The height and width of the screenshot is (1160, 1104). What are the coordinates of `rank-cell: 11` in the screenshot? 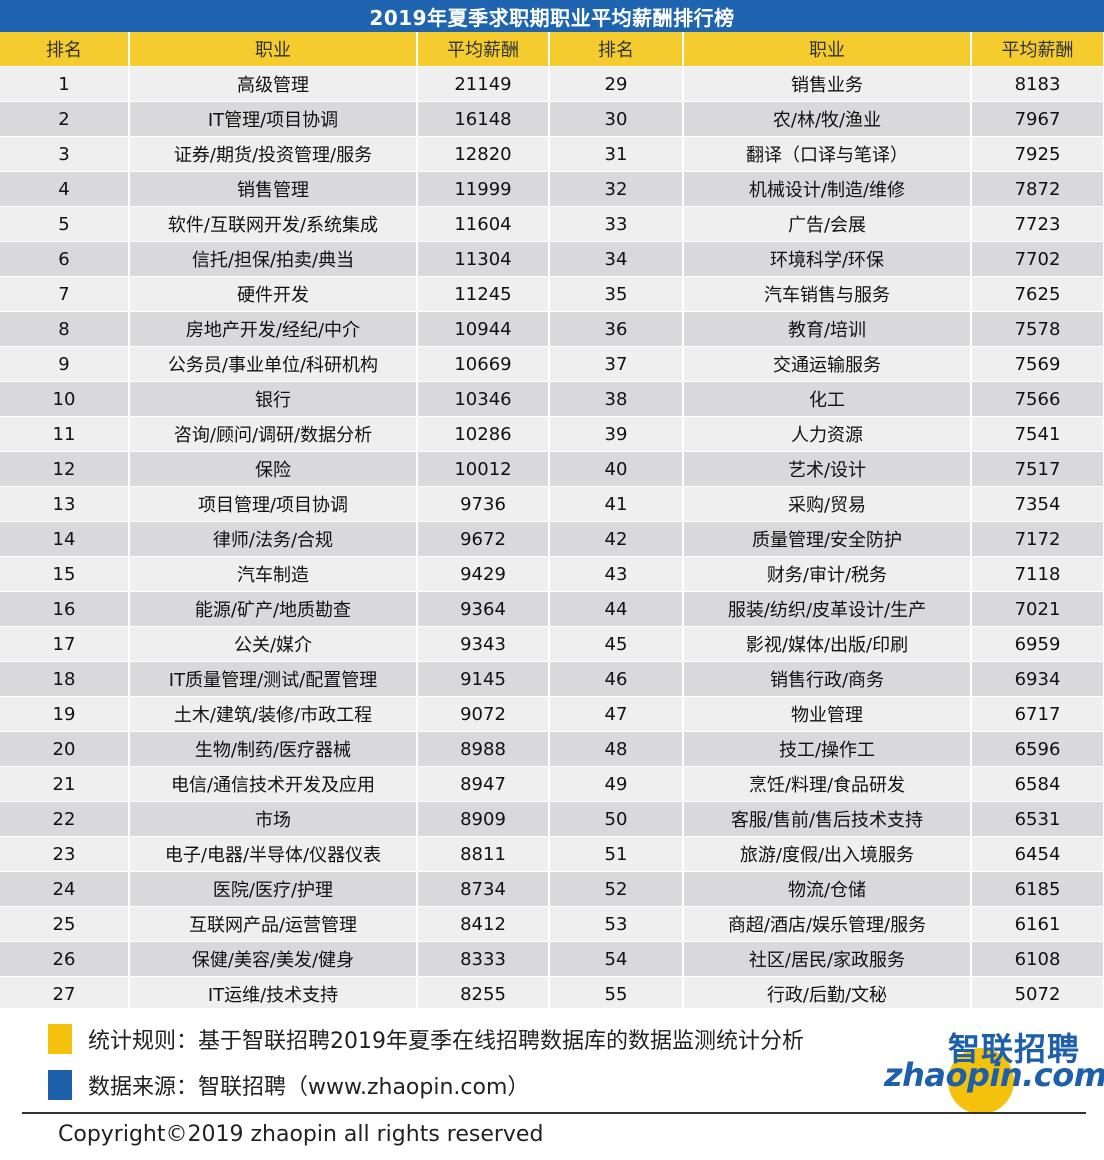 It's located at (65, 434).